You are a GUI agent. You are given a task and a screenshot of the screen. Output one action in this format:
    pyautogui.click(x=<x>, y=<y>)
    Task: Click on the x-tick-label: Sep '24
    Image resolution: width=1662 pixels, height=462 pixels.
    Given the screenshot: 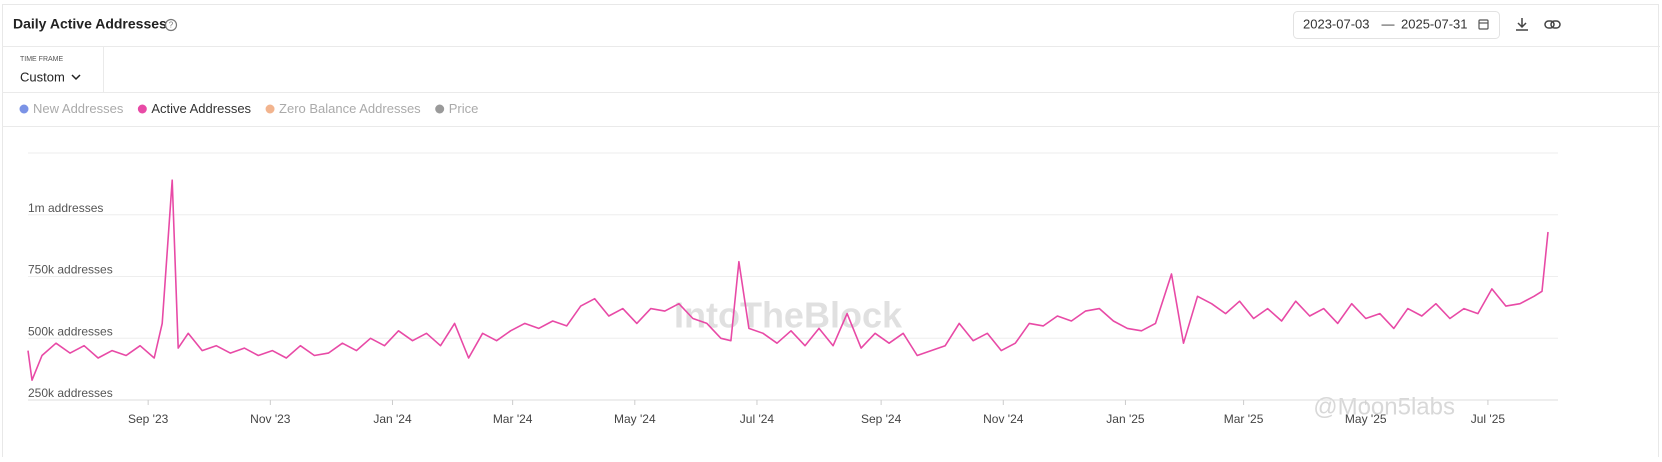 What is the action you would take?
    pyautogui.click(x=881, y=419)
    